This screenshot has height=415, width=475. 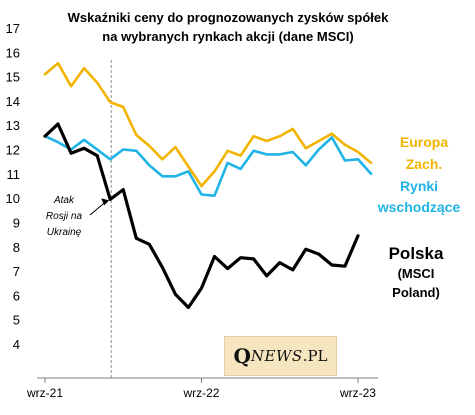 I want to click on y-tick-label: 7, so click(x=16, y=271).